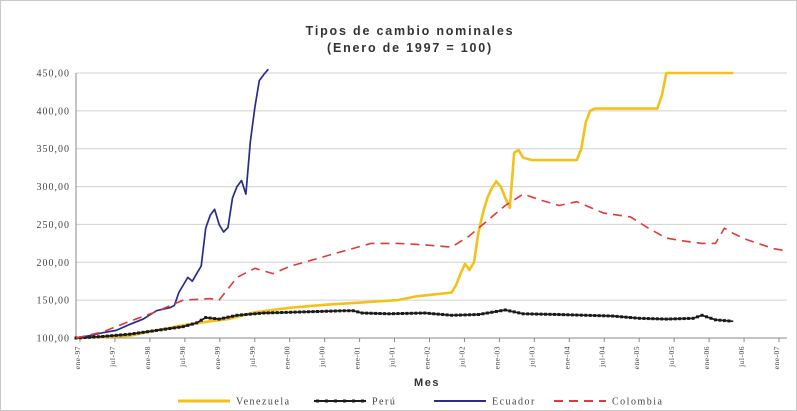 The height and width of the screenshot is (411, 797). Describe the element at coordinates (410, 31) in the screenshot. I see `chart-title: Tipos de cambio nominales` at that location.